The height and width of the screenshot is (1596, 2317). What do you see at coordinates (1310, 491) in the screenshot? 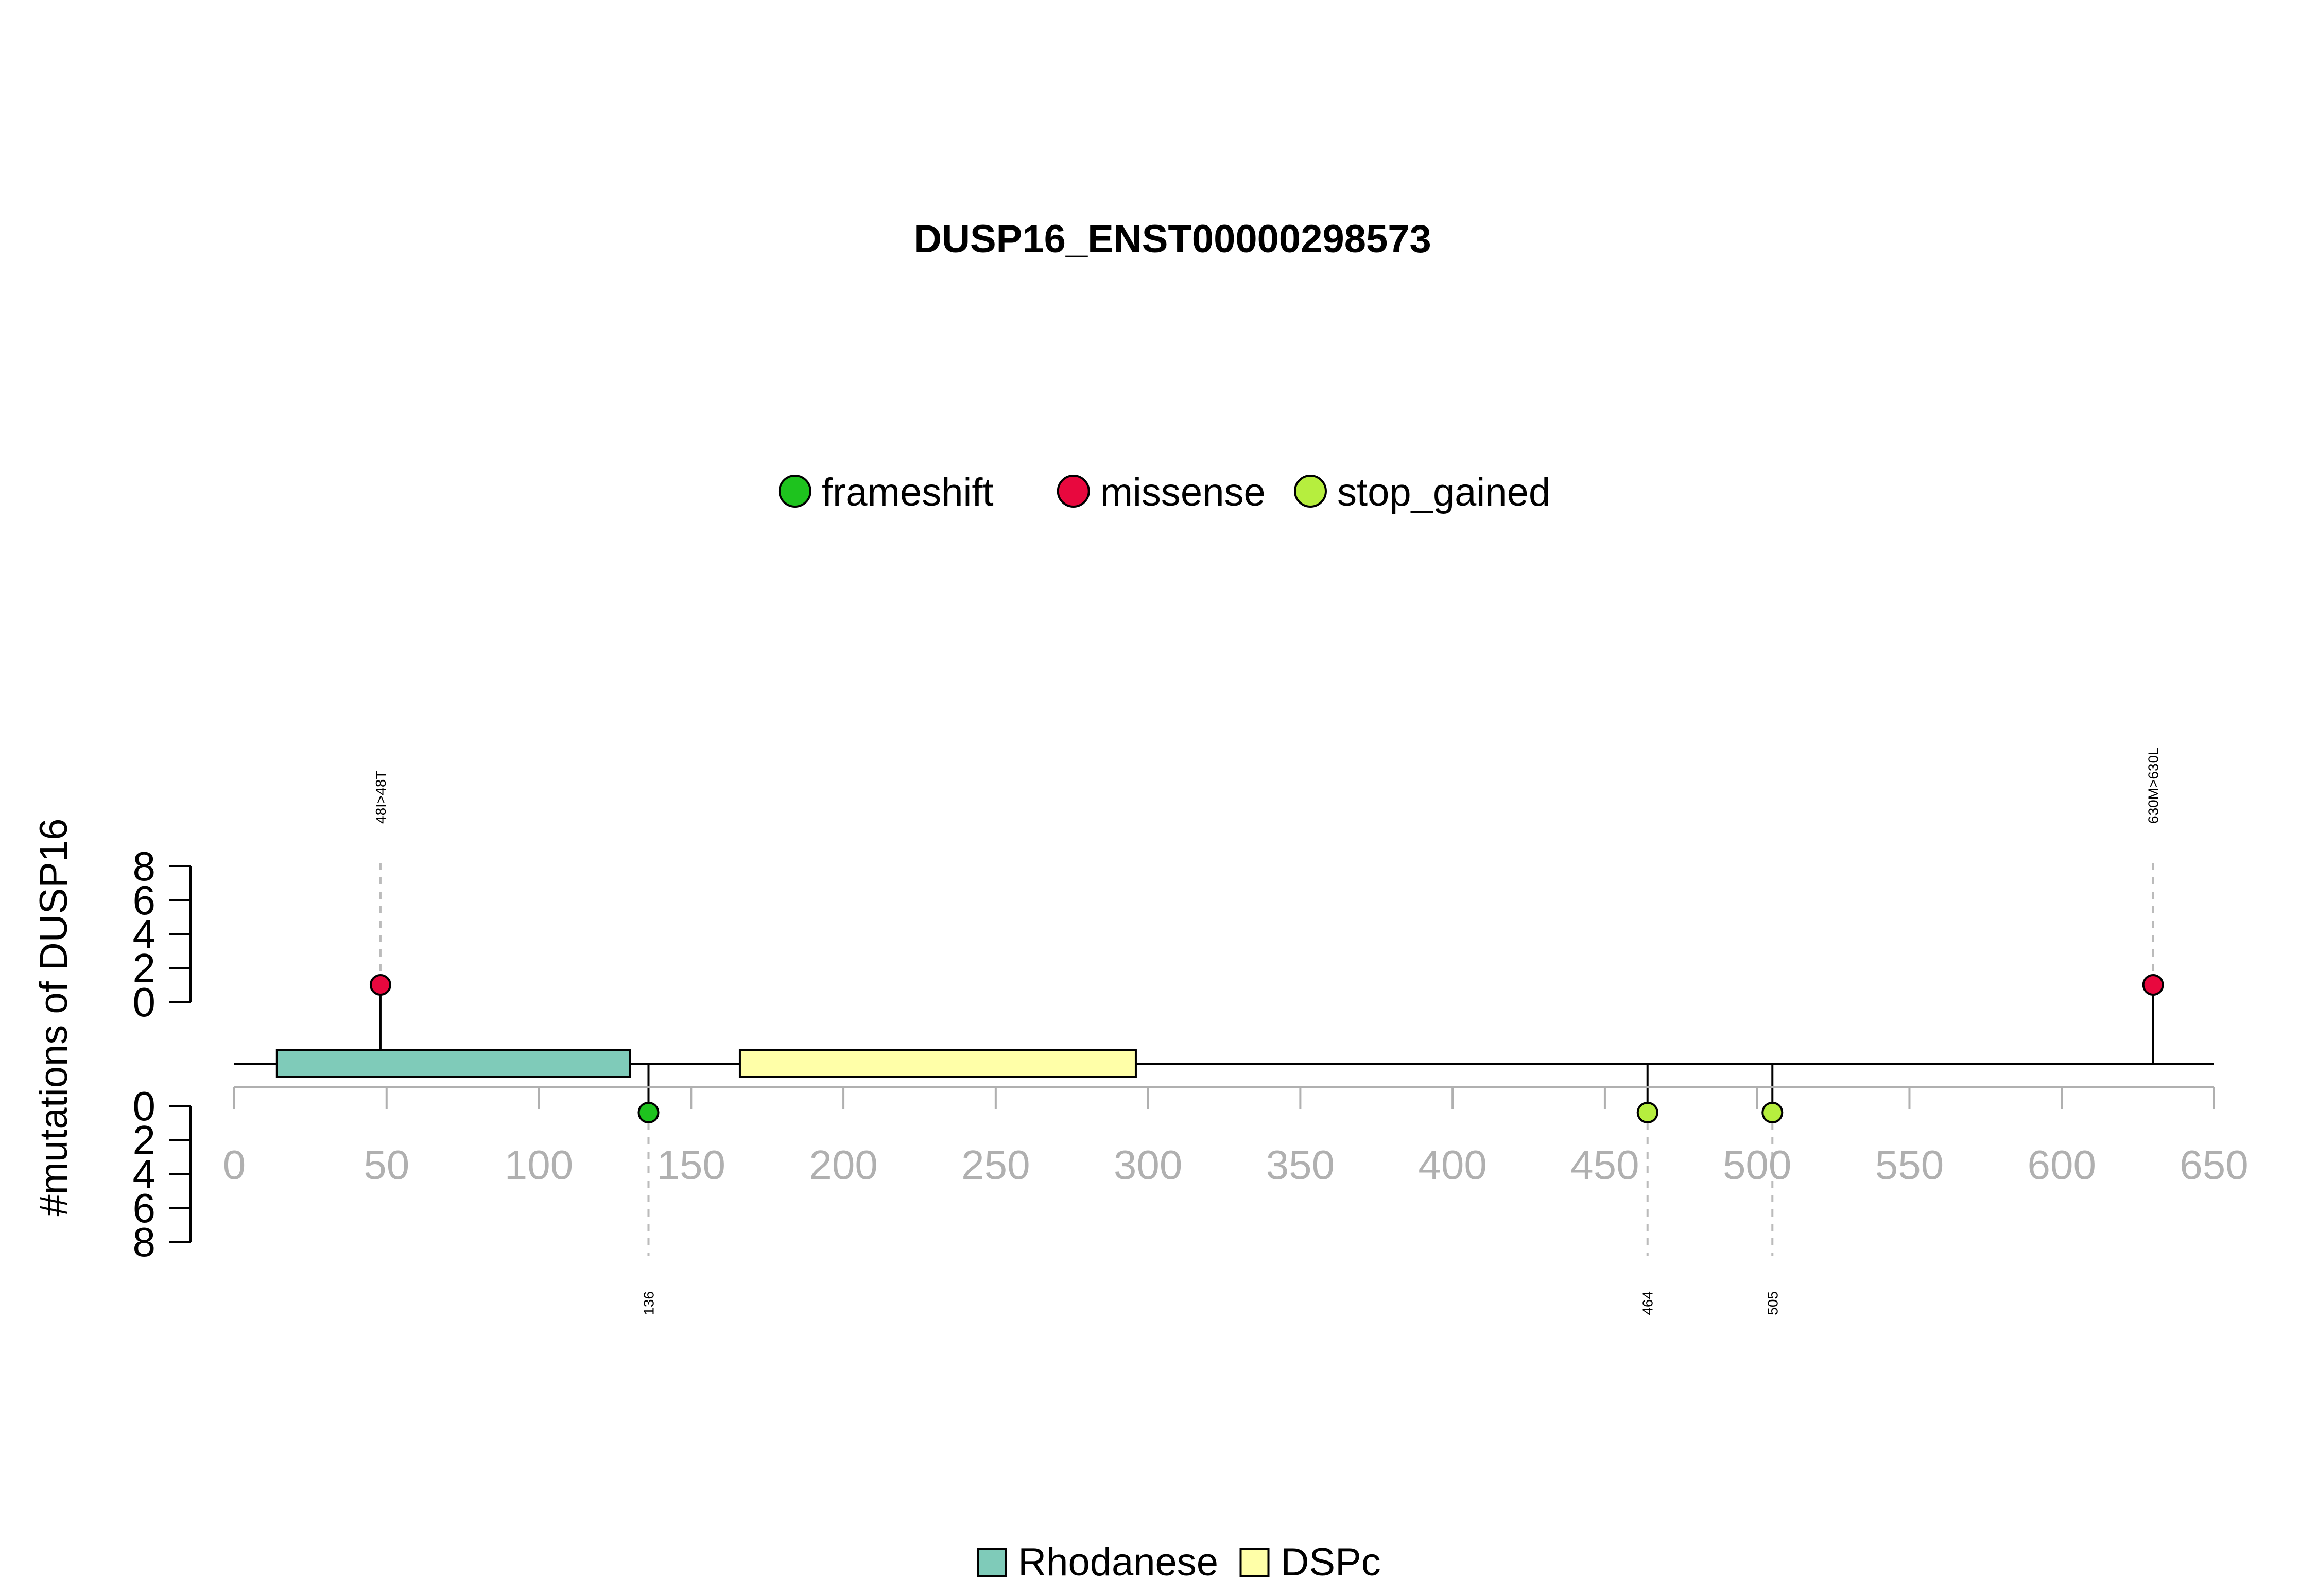
I see `legend-marker-stop_gained` at bounding box center [1310, 491].